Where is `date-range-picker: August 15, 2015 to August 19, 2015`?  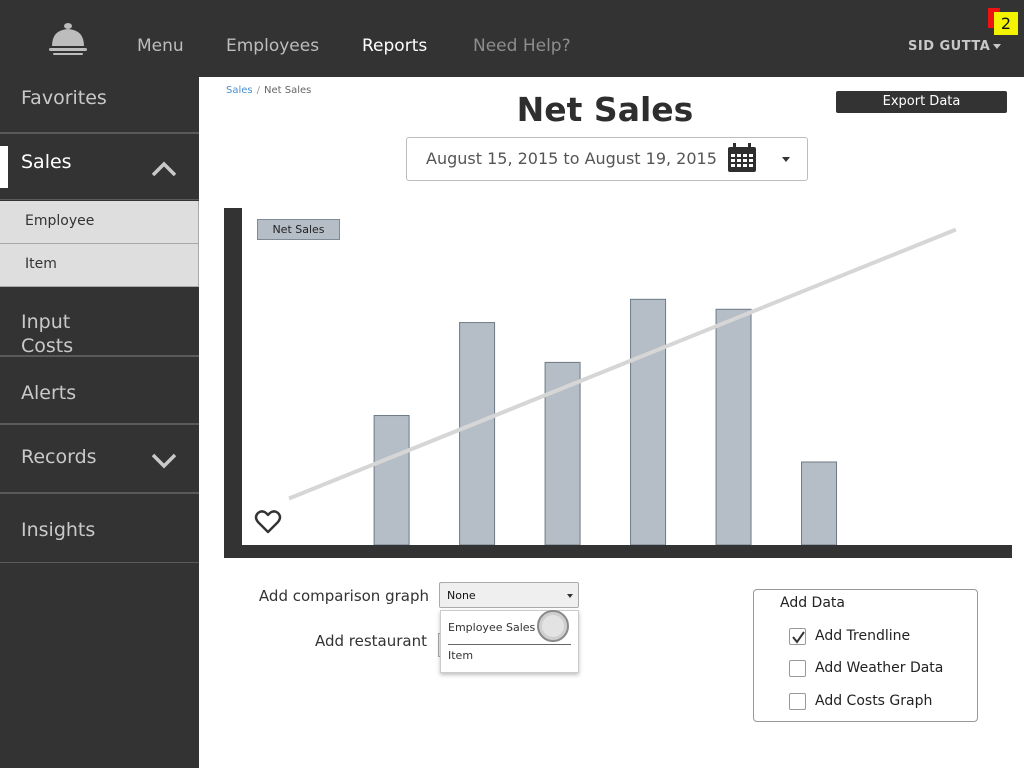 date-range-picker: August 15, 2015 to August 19, 2015 is located at coordinates (607, 159).